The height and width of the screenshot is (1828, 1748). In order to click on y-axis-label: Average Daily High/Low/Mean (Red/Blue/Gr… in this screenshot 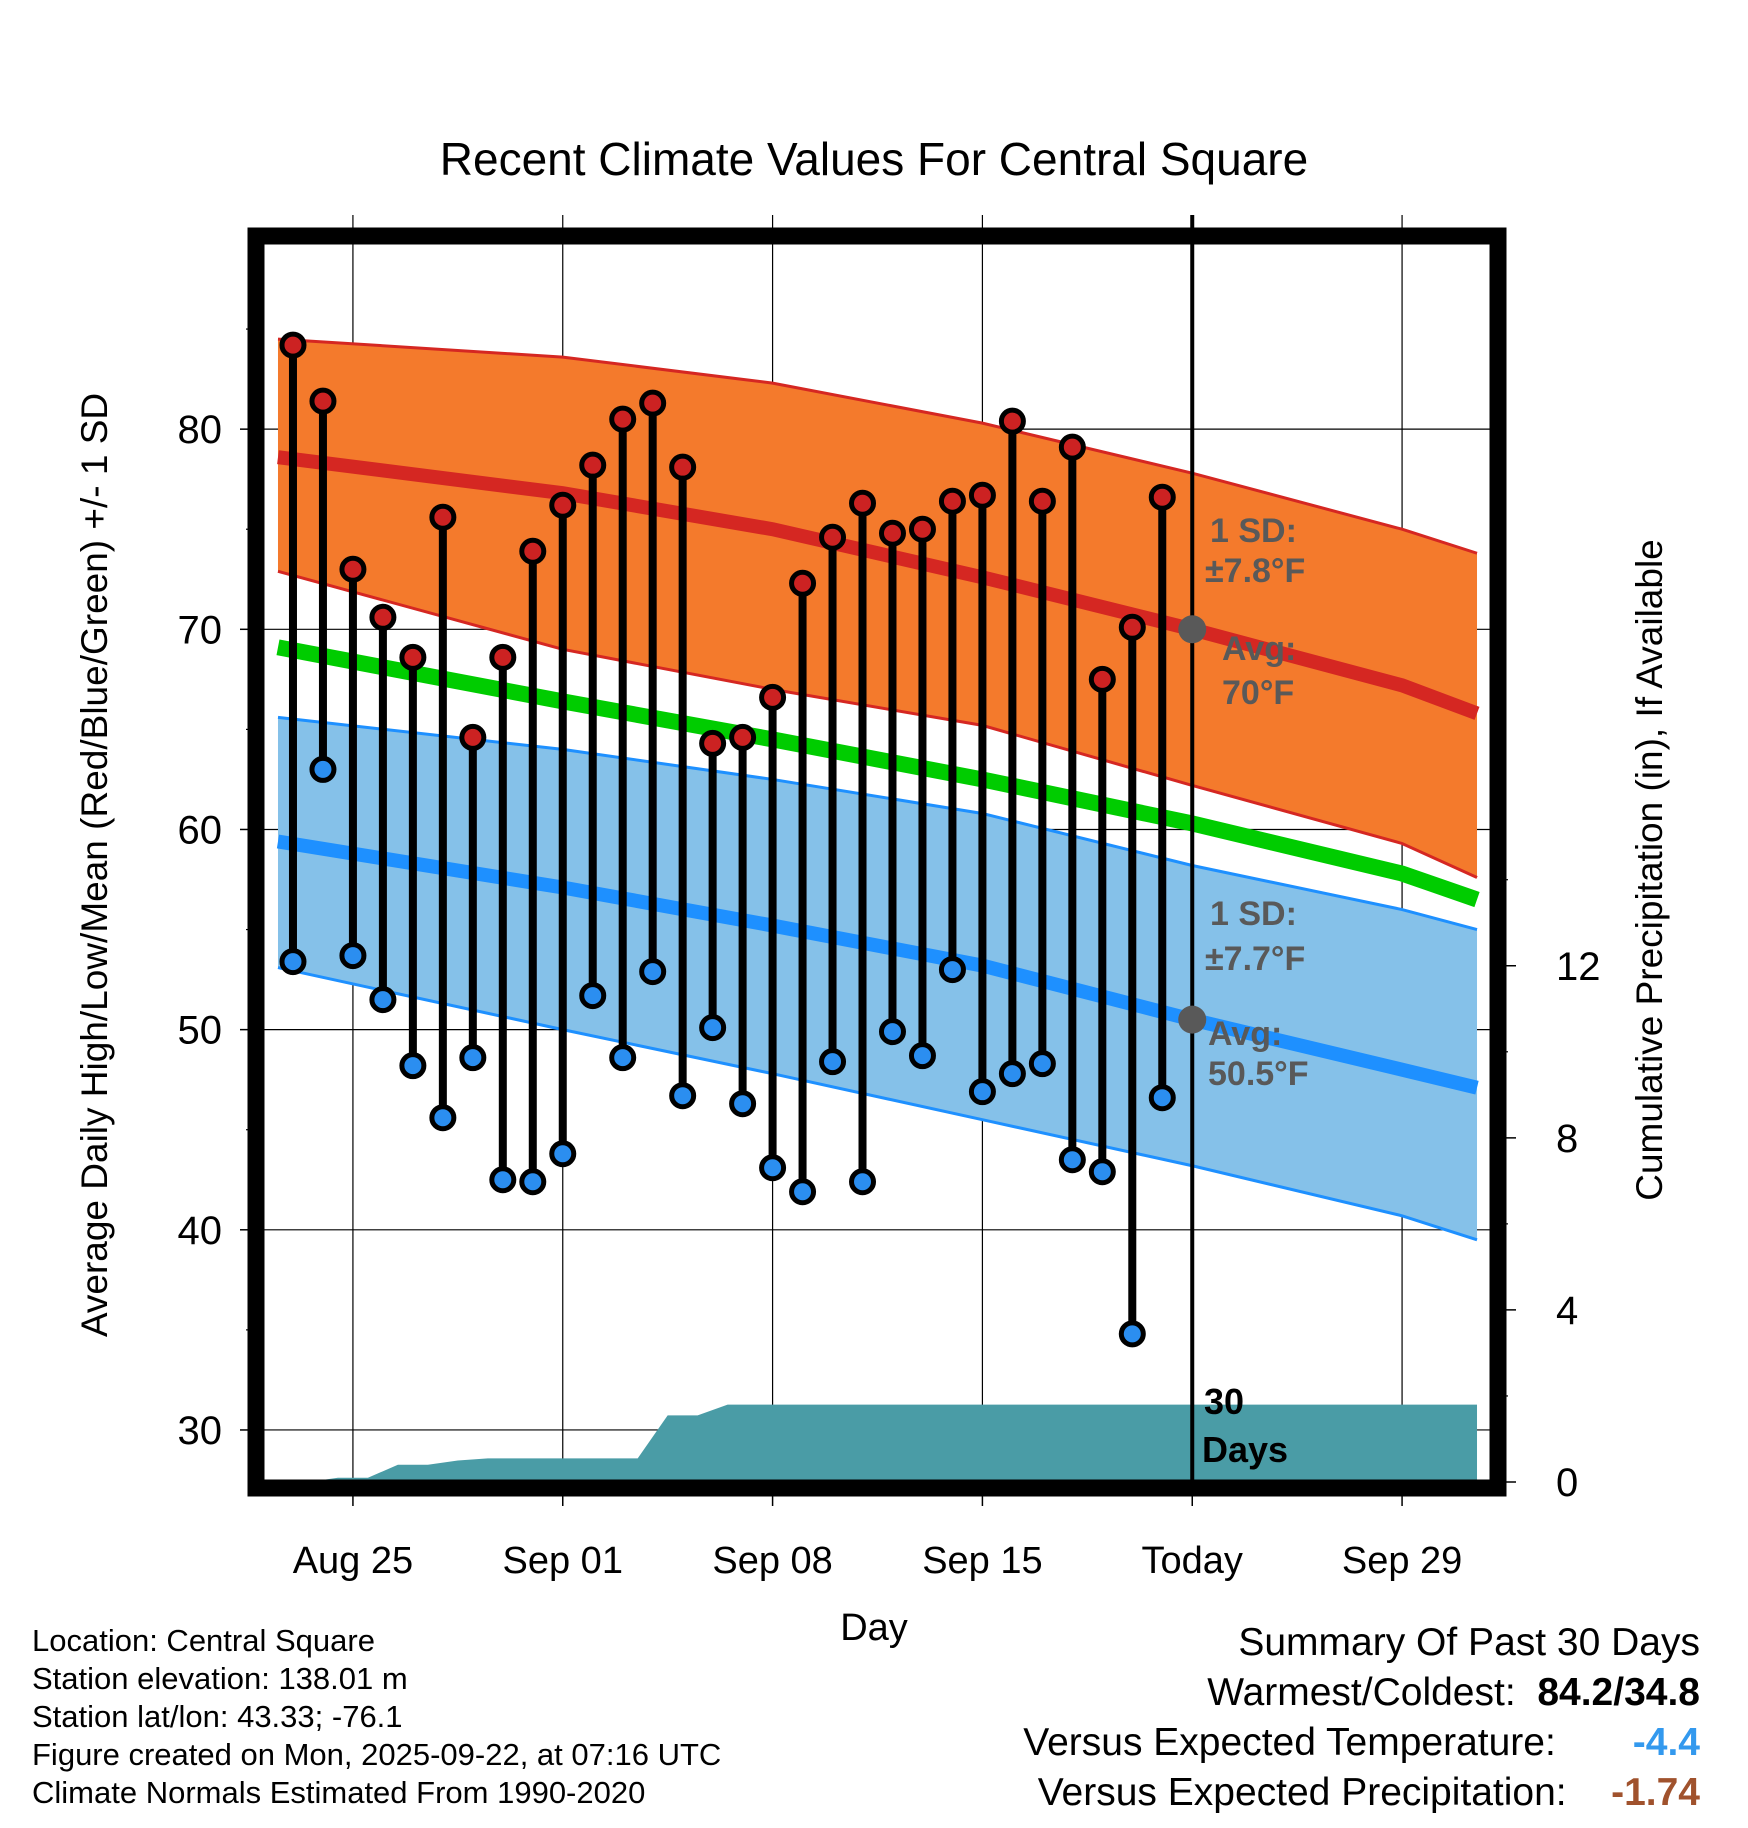, I will do `click(94, 865)`.